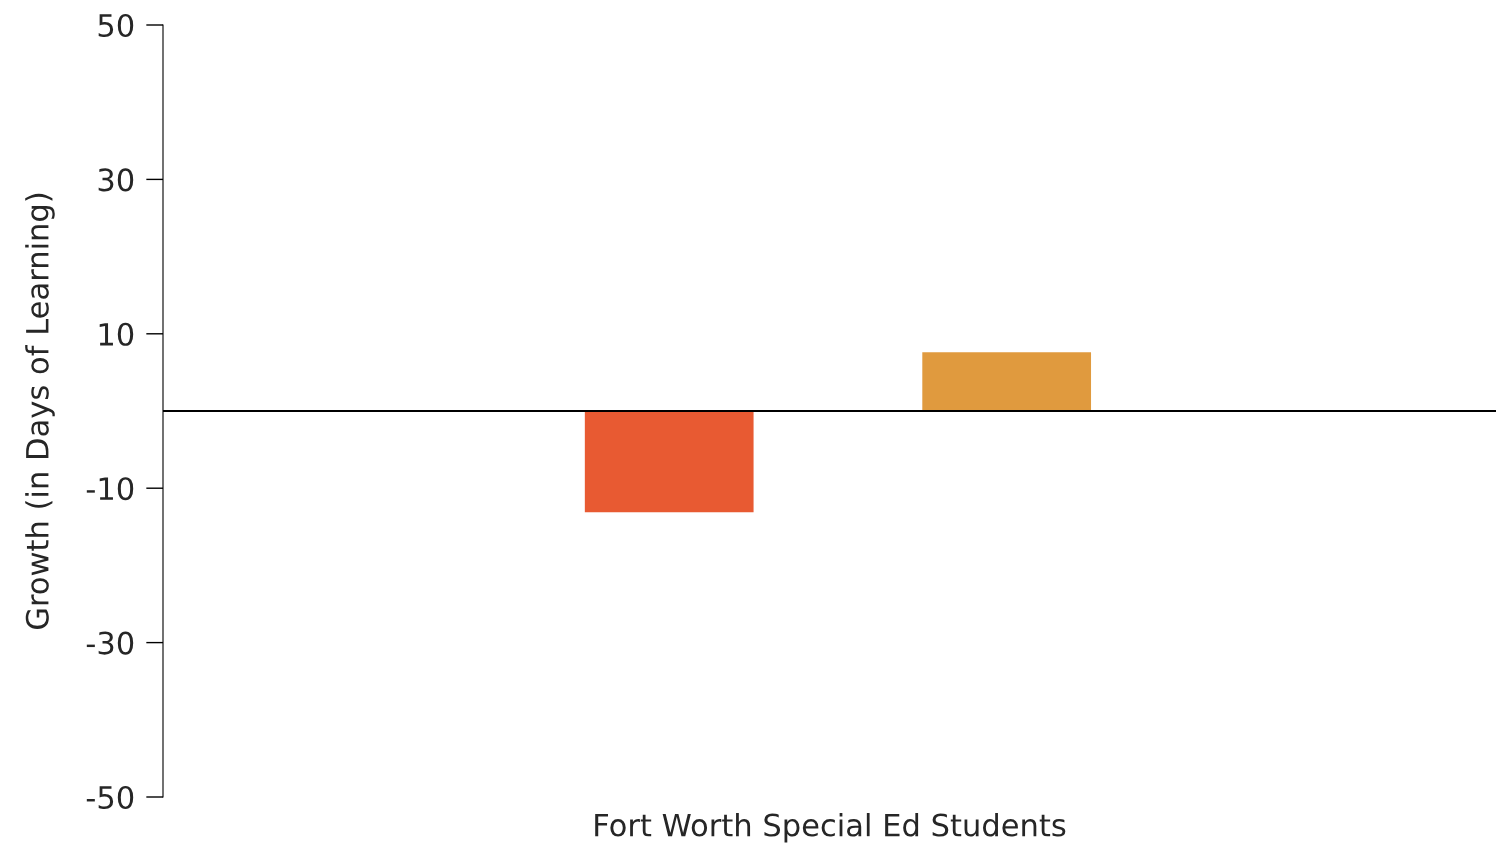 This screenshot has height=868, width=1496. I want to click on y-tick-label: -10, so click(110, 489).